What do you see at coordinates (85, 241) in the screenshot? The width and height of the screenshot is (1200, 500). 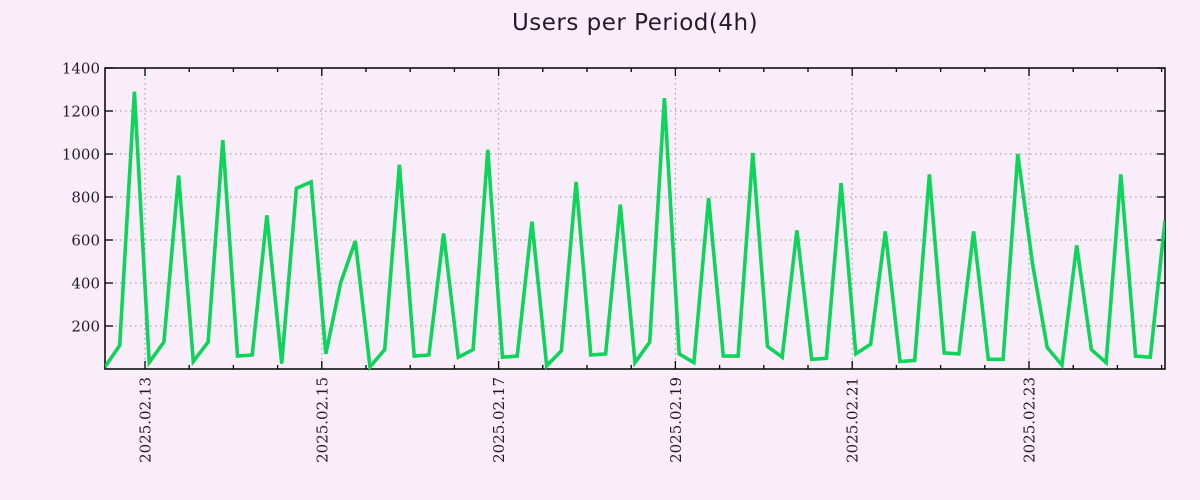 I see `y-tick-label: 600` at bounding box center [85, 241].